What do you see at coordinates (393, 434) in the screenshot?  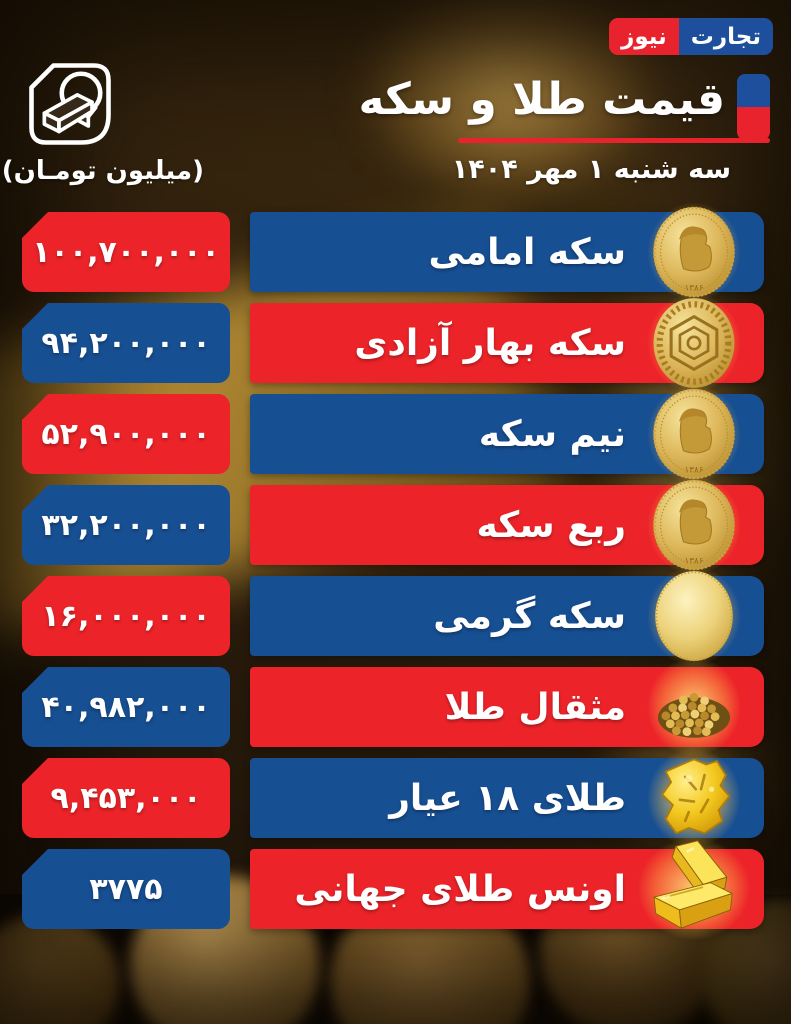 I see `table-row-half-coin: نیم سکه ۱۳۸۶ ۵۲,۹۰۰,۰۰۰` at bounding box center [393, 434].